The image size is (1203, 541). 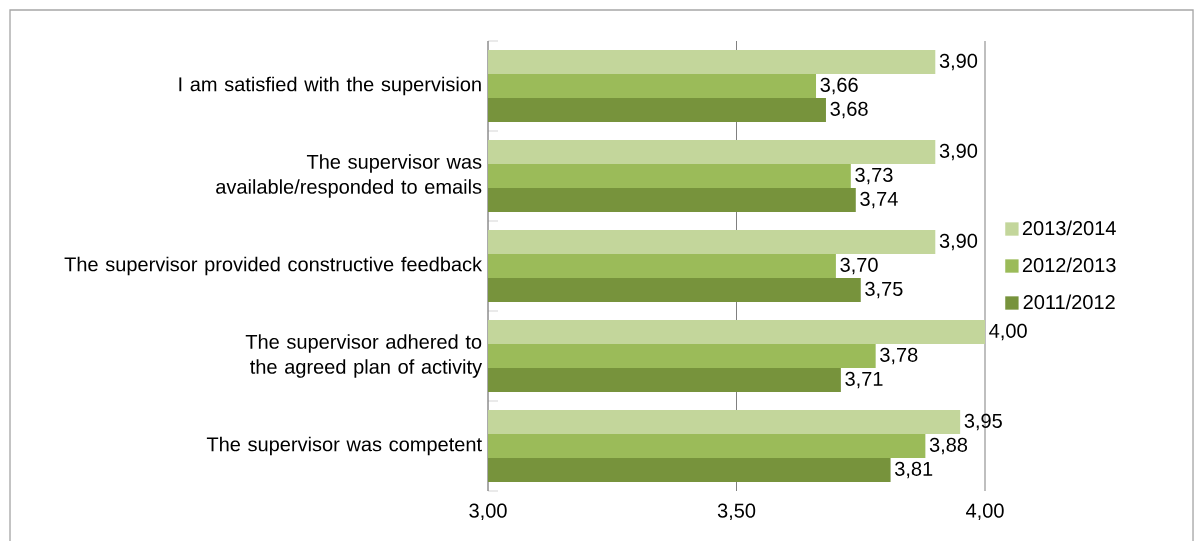 I want to click on data-label: 3,73, so click(x=874, y=176).